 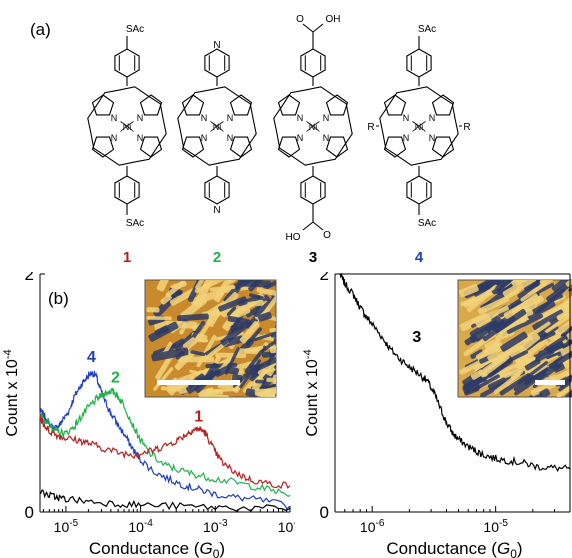 What do you see at coordinates (286, 526) in the screenshot?
I see `x-tick-label: 10-2` at bounding box center [286, 526].